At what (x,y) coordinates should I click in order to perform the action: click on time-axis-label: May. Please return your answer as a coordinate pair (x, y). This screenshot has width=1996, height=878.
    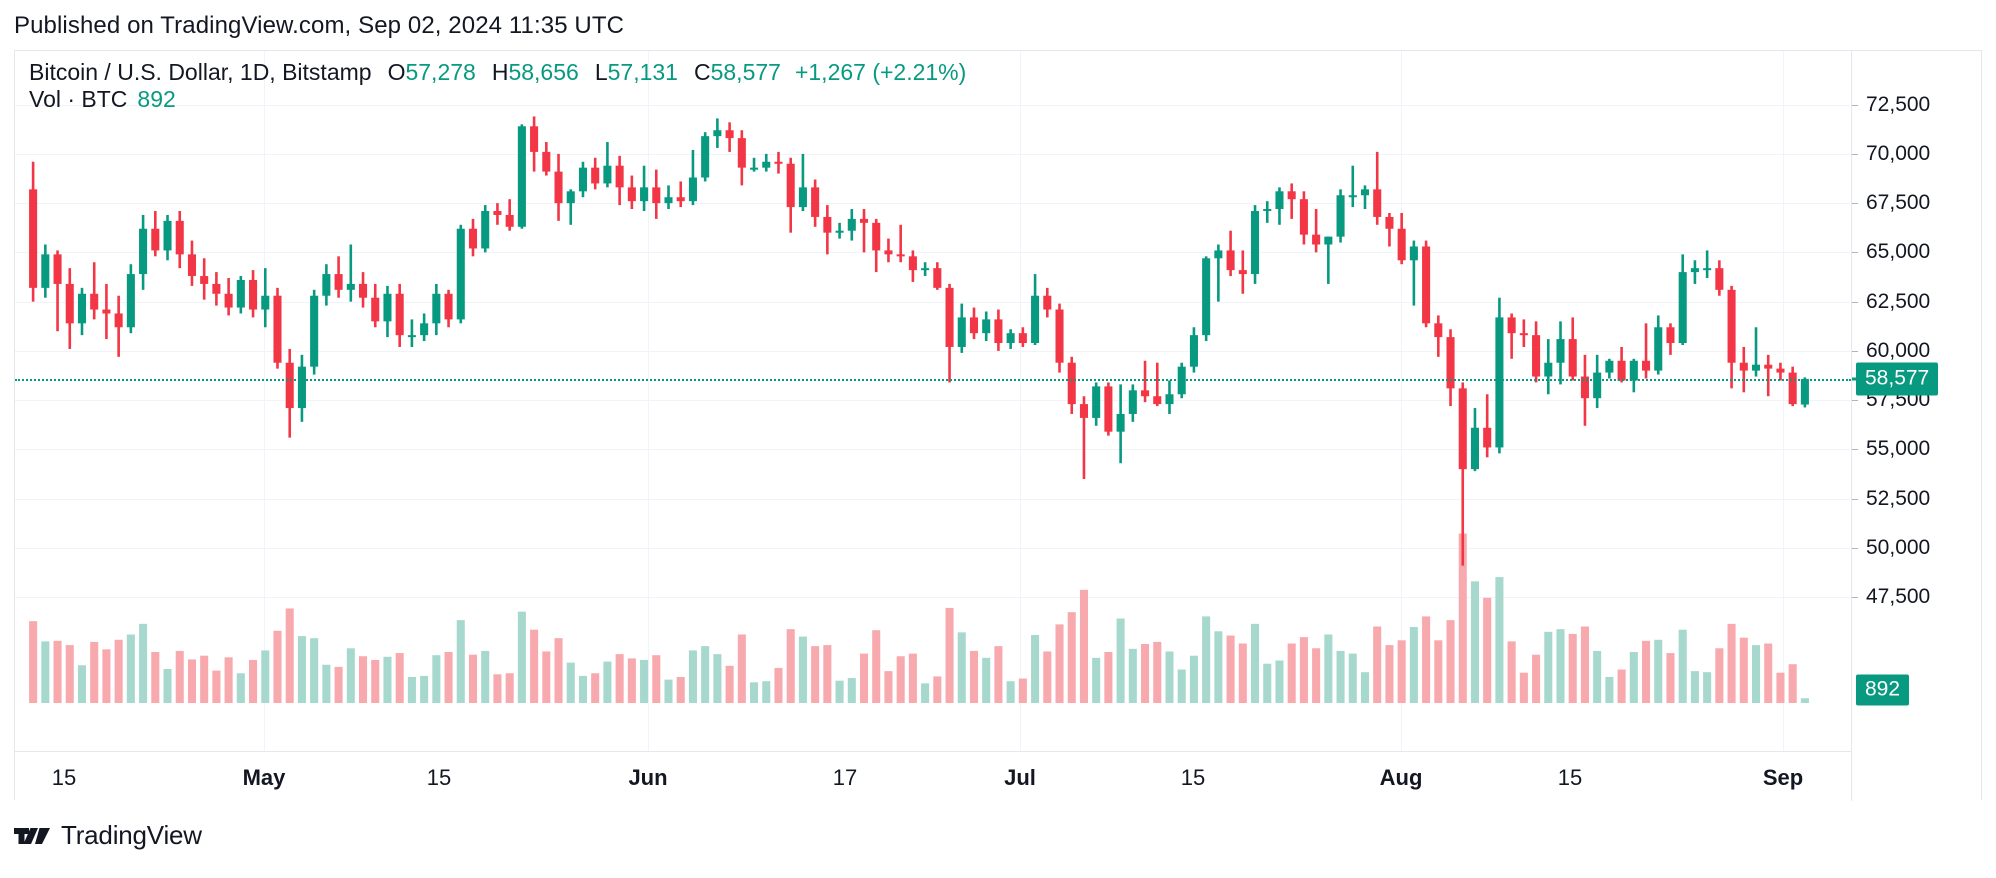
    Looking at the image, I should click on (264, 777).